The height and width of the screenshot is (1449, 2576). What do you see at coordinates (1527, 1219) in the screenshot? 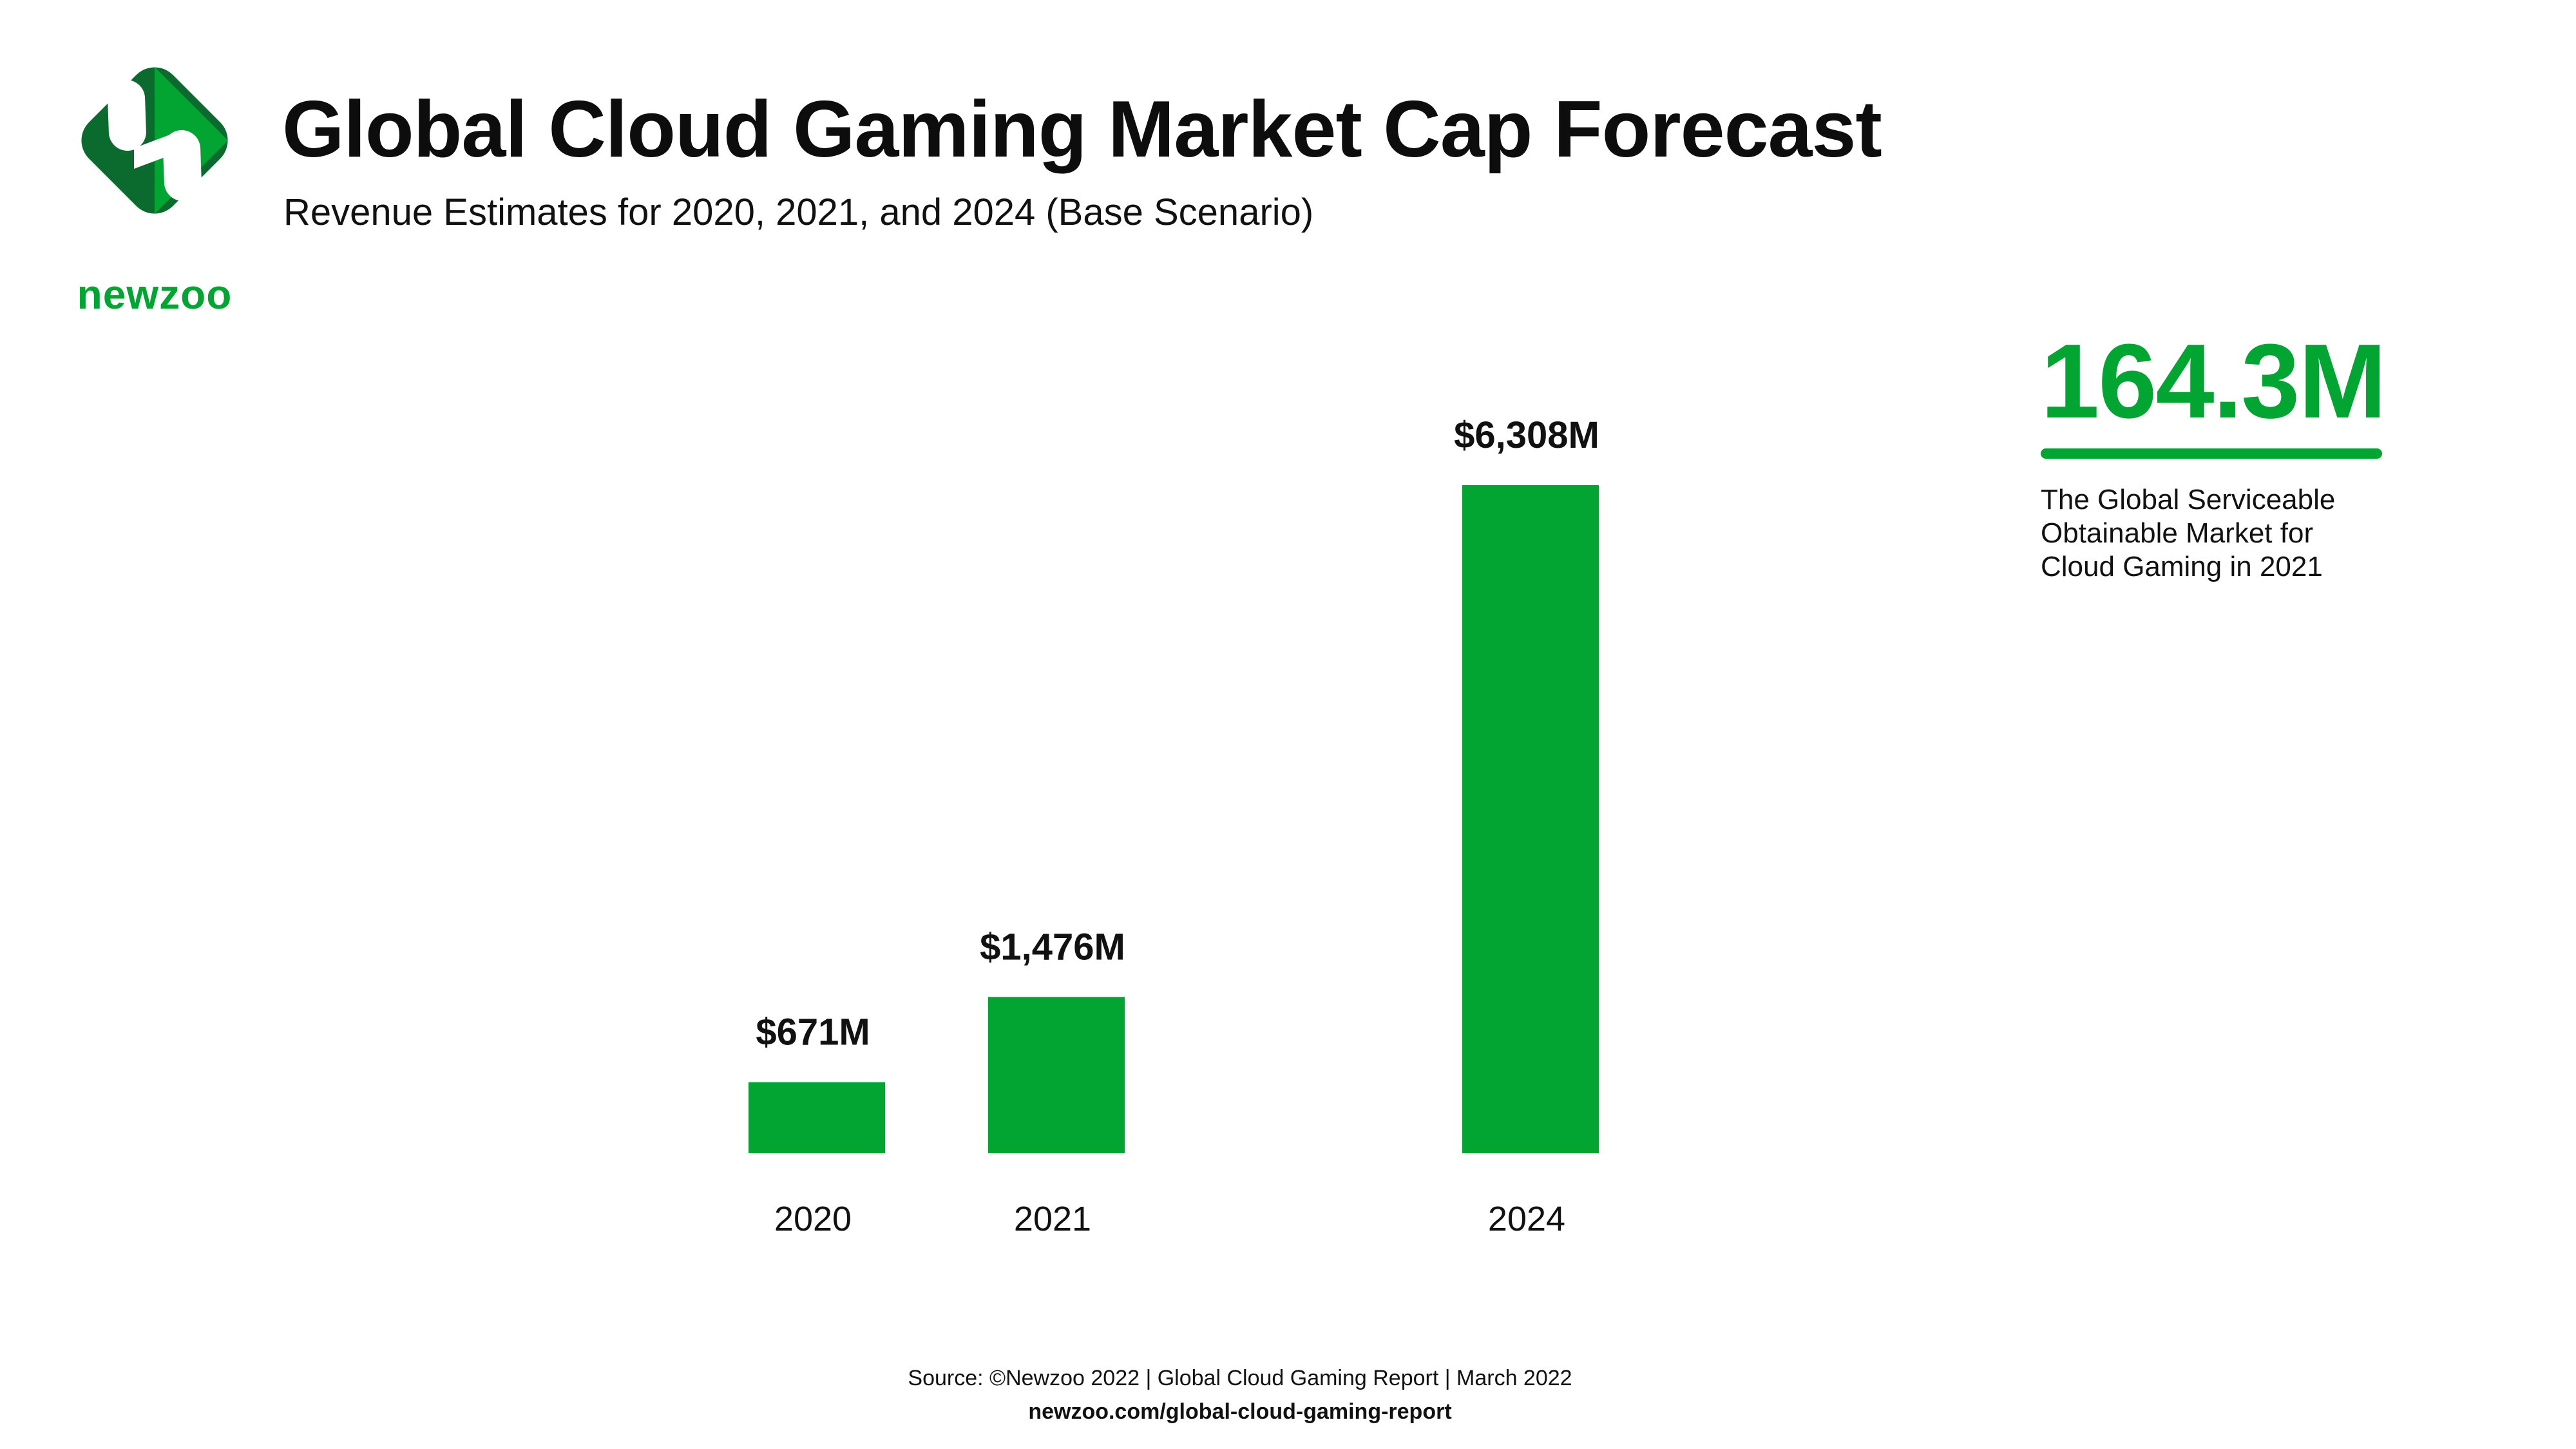
I see `category-label-2024: 2024` at bounding box center [1527, 1219].